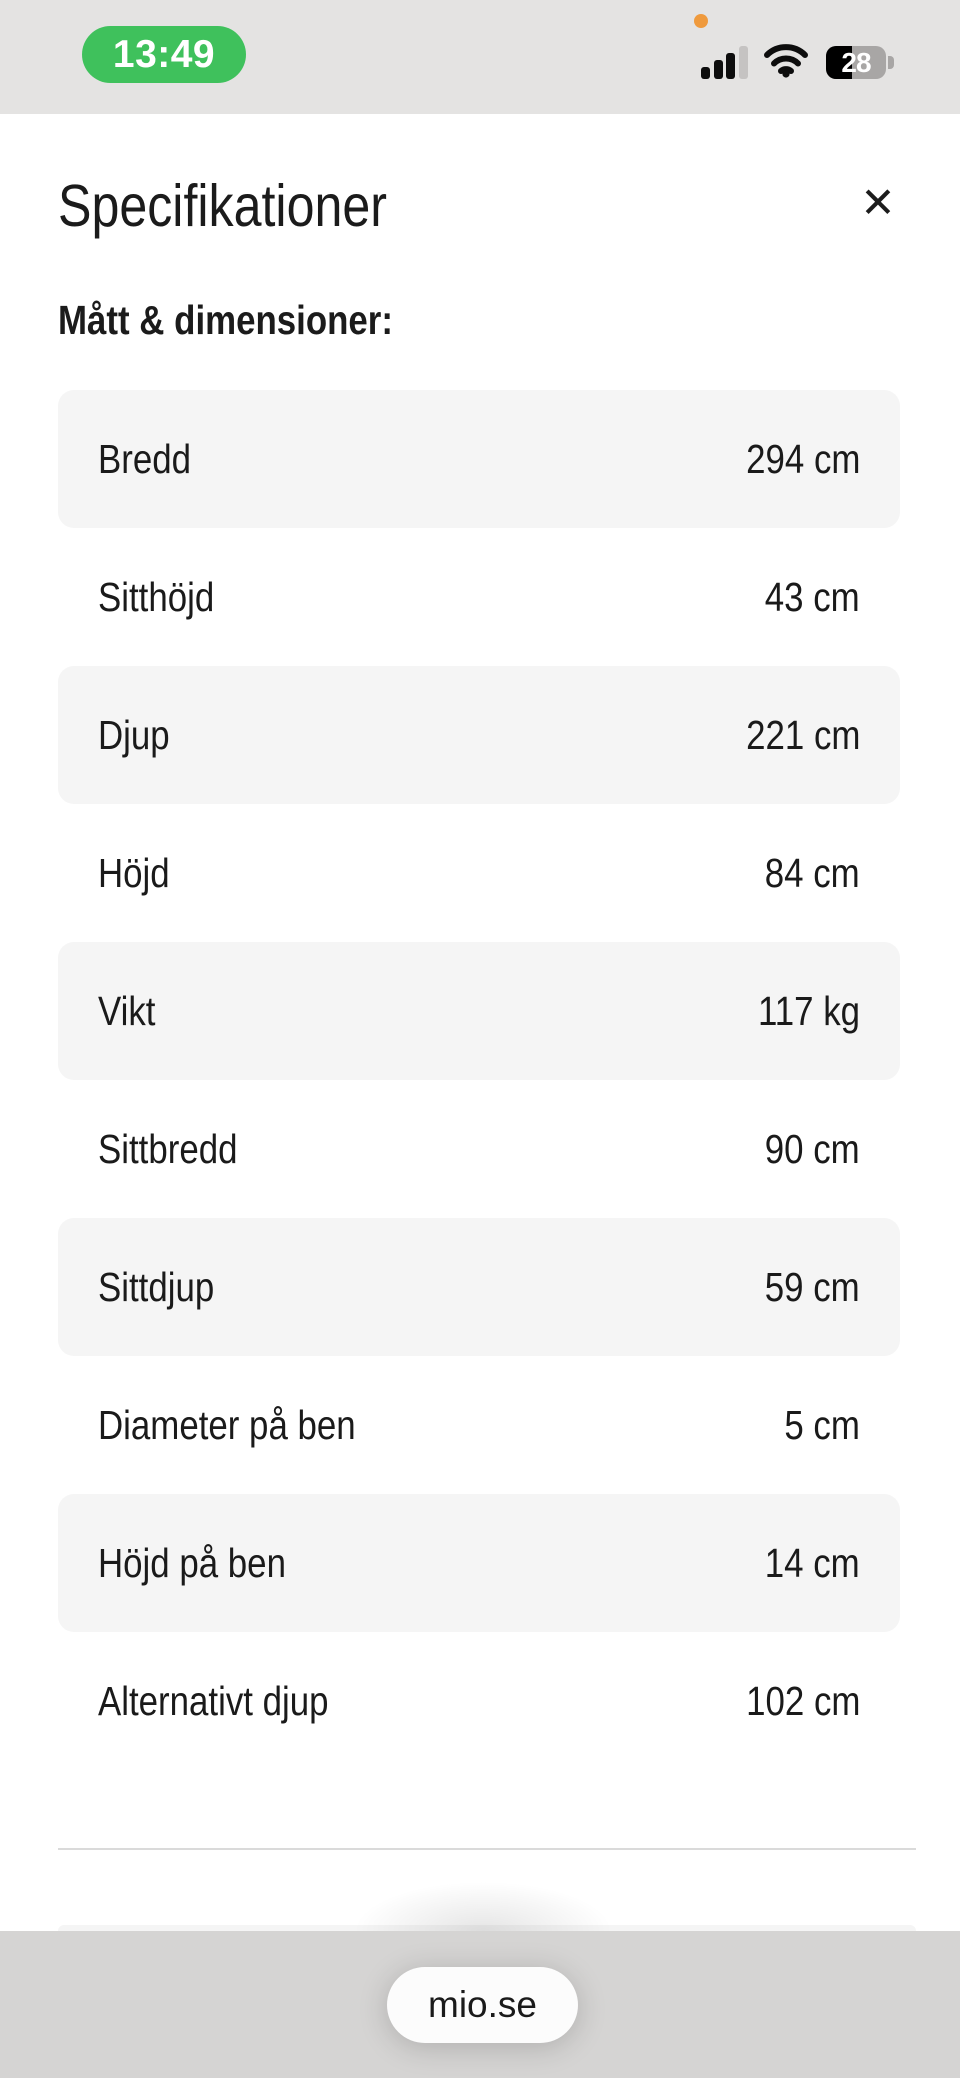 This screenshot has height=2078, width=960. I want to click on browser-toolbar: mio.se, so click(480, 2004).